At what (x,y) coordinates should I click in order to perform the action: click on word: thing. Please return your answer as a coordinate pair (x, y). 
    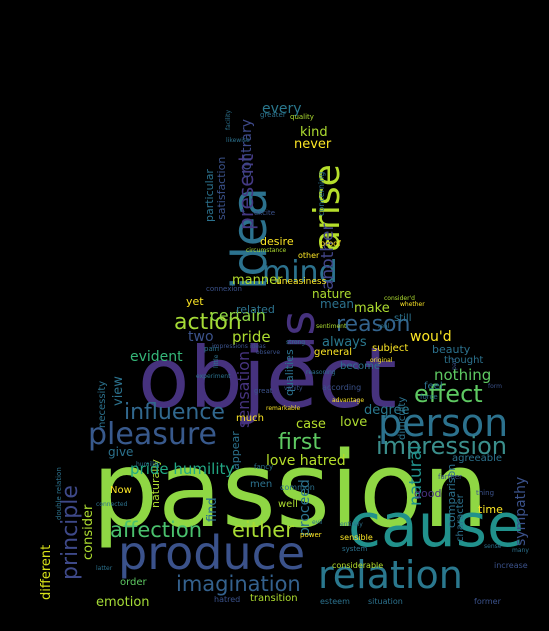
    Looking at the image, I should click on (485, 493).